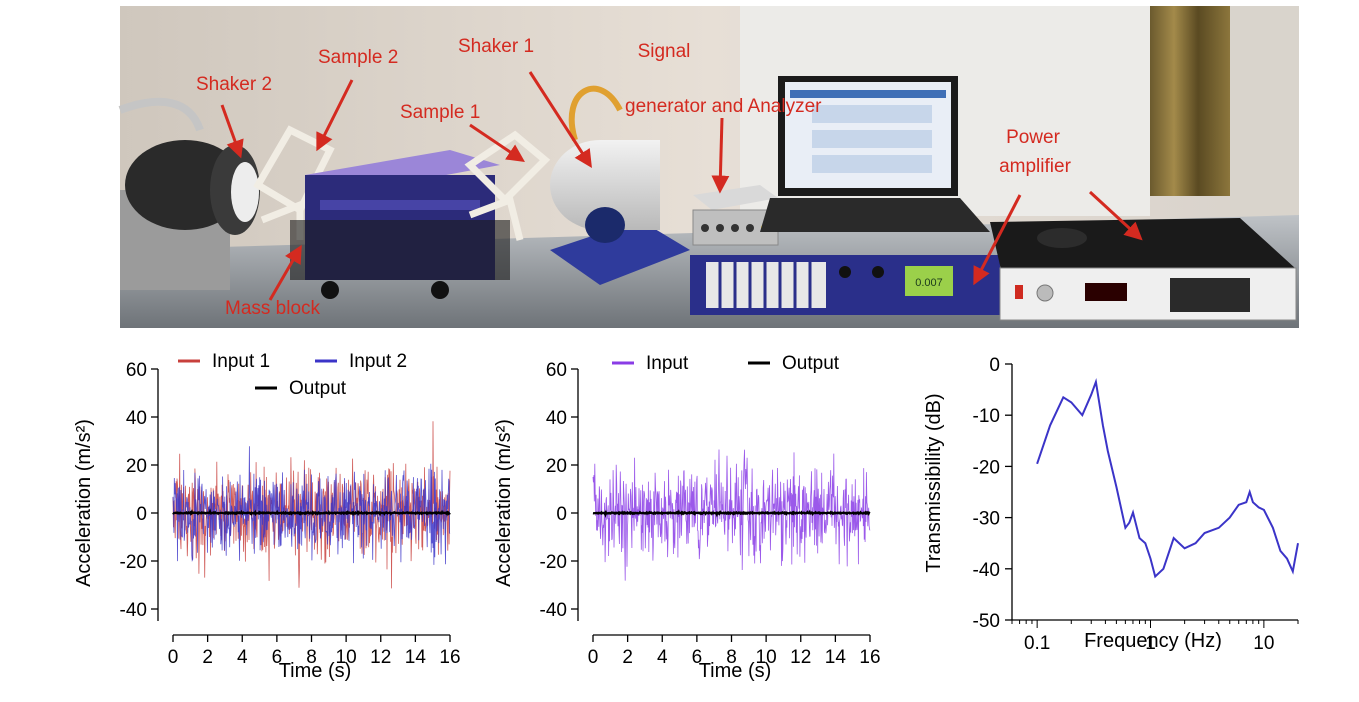  What do you see at coordinates (1033, 137) in the screenshot?
I see `label-power-line1: Power` at bounding box center [1033, 137].